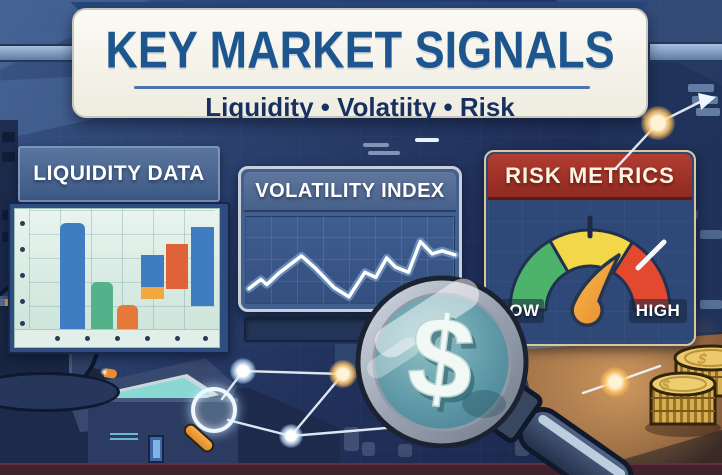 The width and height of the screenshot is (722, 475). I want to click on stylus-glint, so click(104, 372).